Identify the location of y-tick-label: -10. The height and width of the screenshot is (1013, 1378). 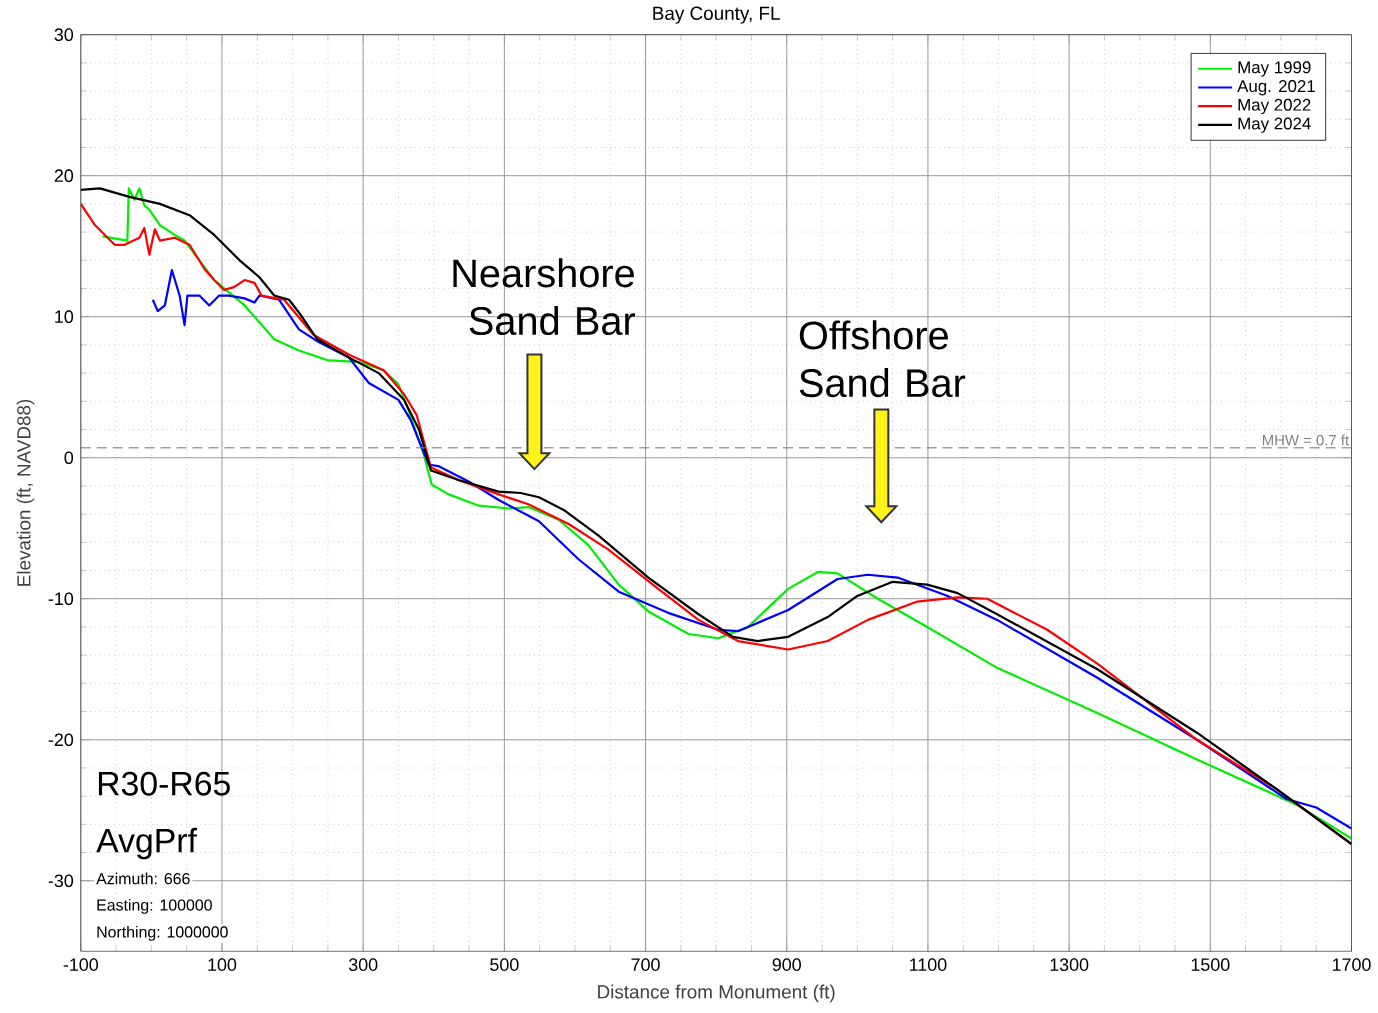
(61, 599).